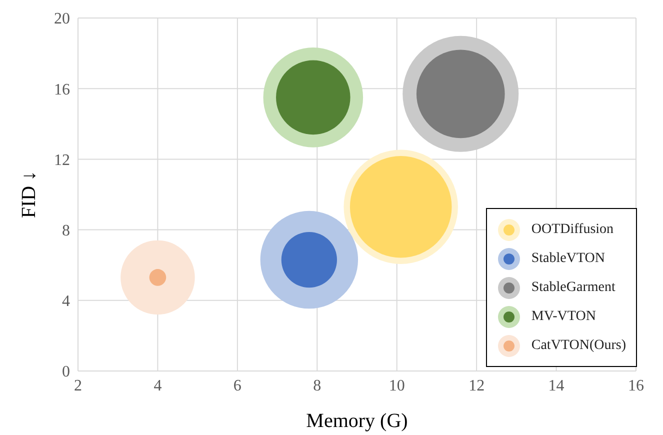  What do you see at coordinates (158, 385) in the screenshot?
I see `x-tick-label: 4` at bounding box center [158, 385].